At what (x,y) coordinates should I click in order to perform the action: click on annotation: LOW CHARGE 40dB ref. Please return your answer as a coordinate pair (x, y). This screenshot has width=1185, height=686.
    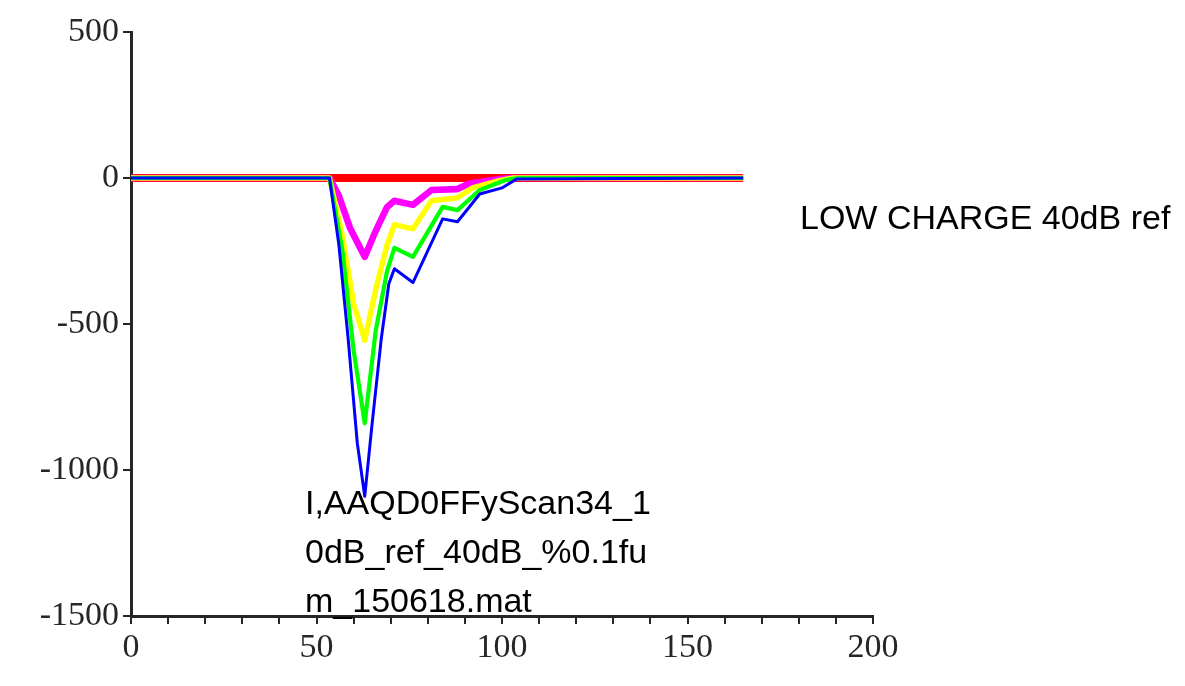
    Looking at the image, I should click on (986, 217).